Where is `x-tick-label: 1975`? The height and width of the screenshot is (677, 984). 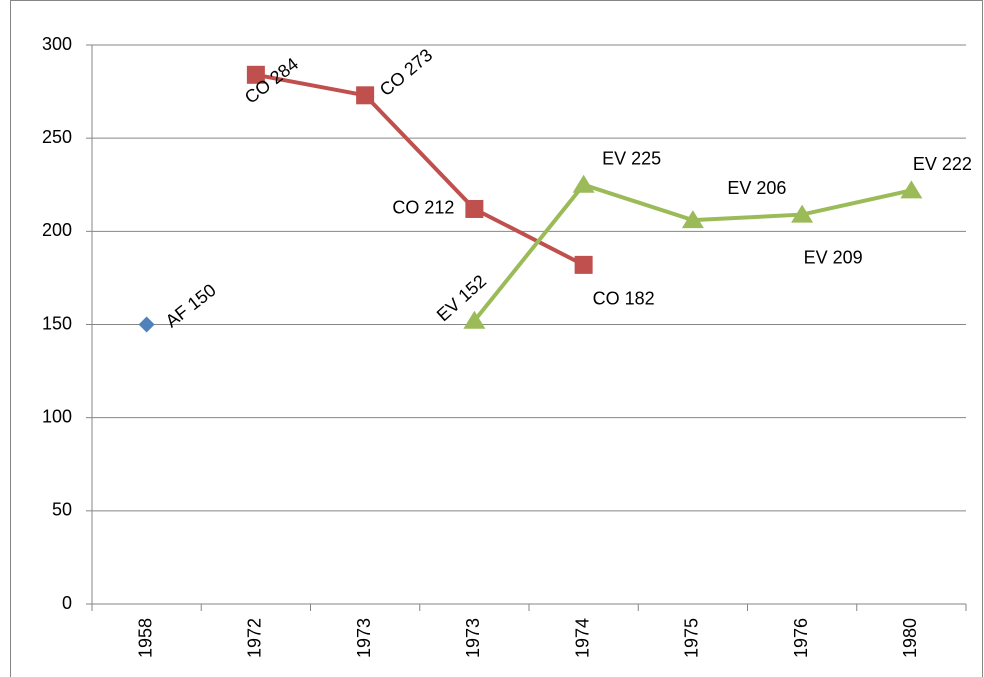
x-tick-label: 1975 is located at coordinates (692, 638).